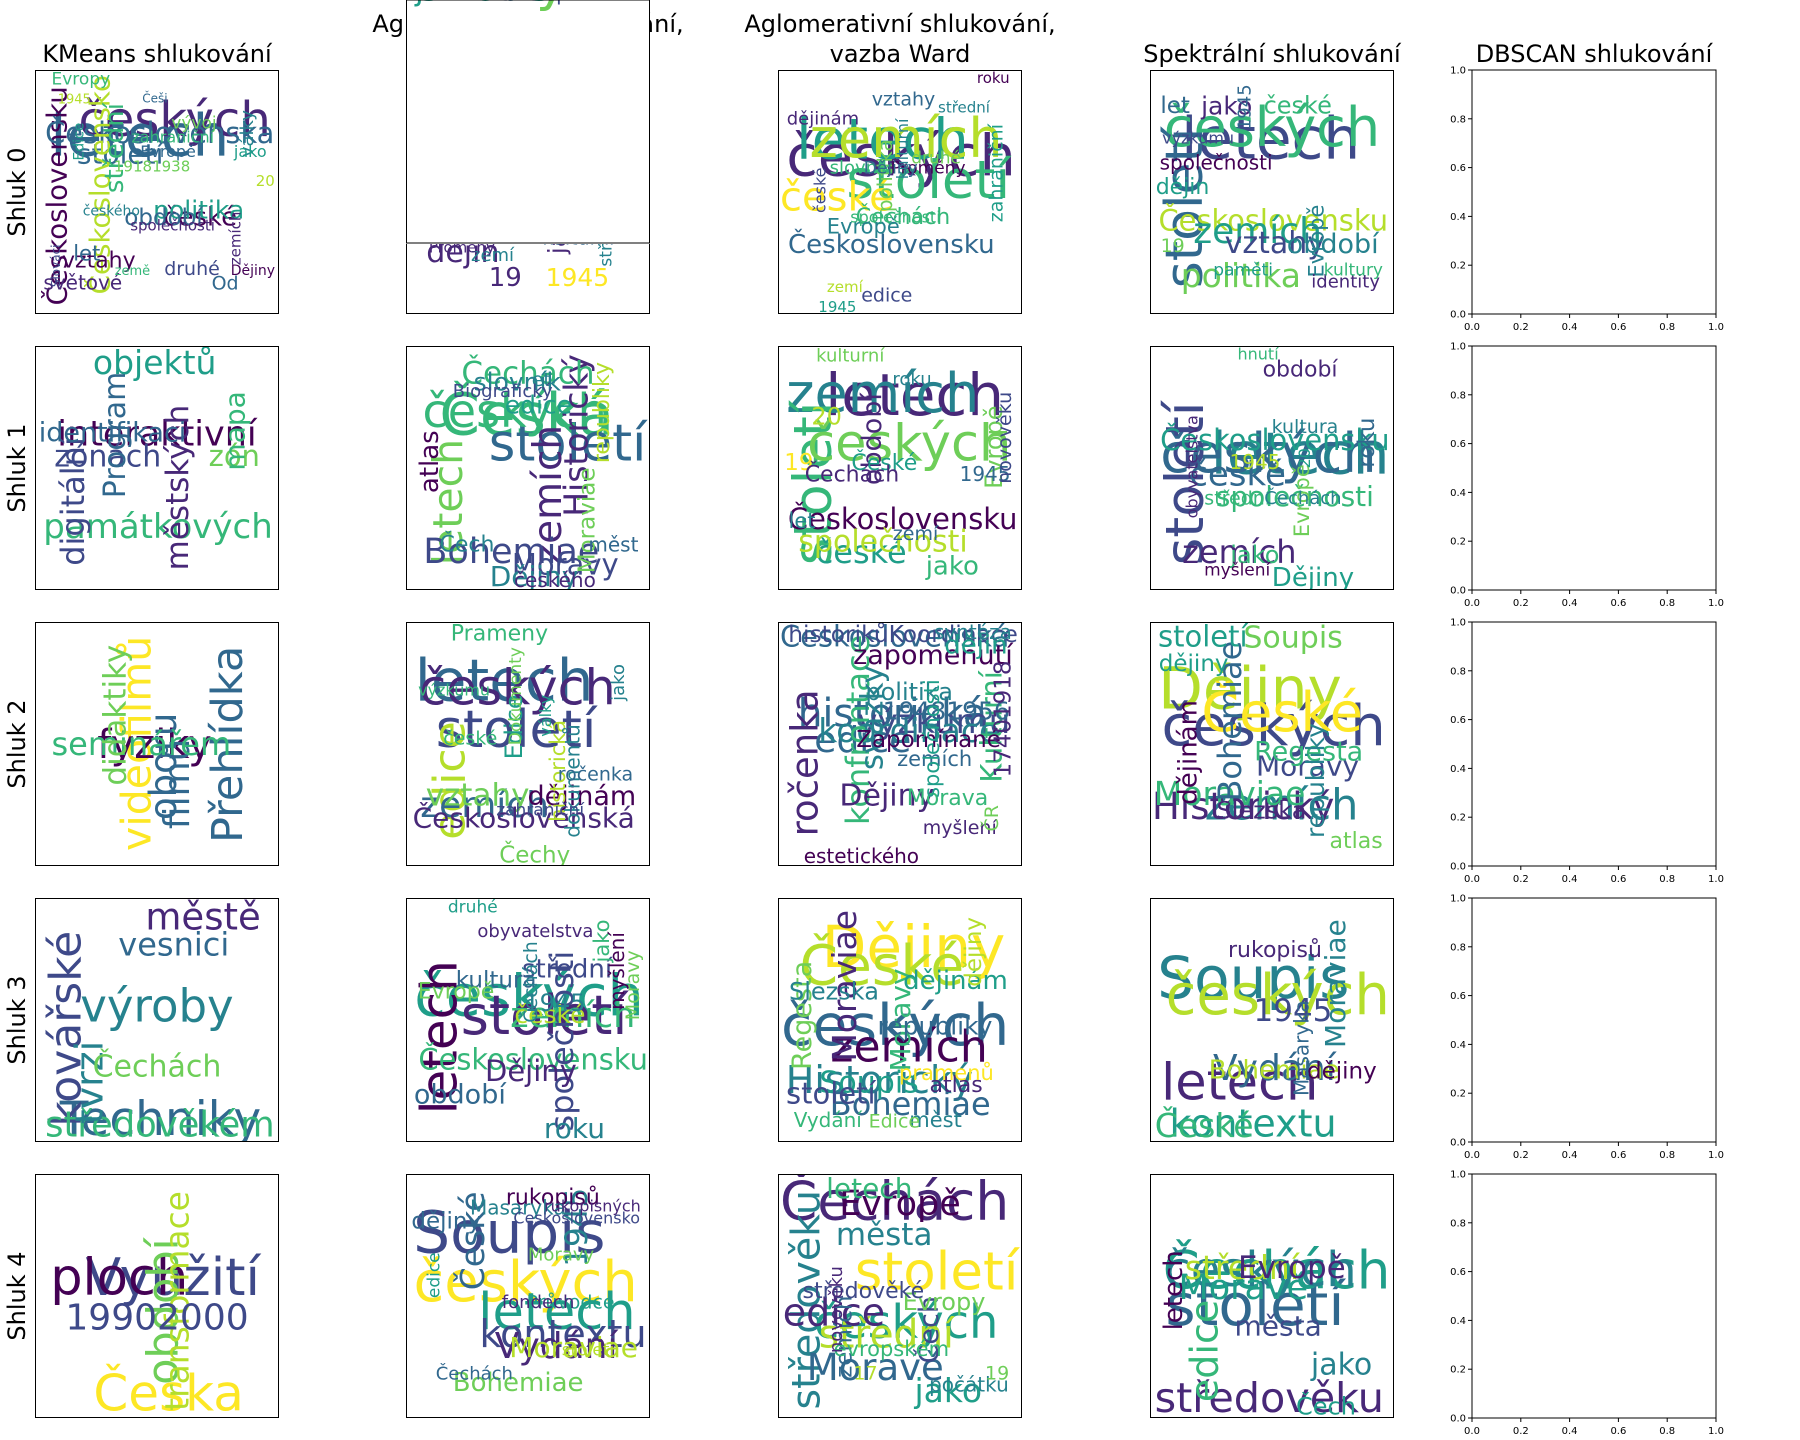 This screenshot has width=1800, height=1440. I want to click on wordcloud-c2-r4-background, so click(900, 1296).